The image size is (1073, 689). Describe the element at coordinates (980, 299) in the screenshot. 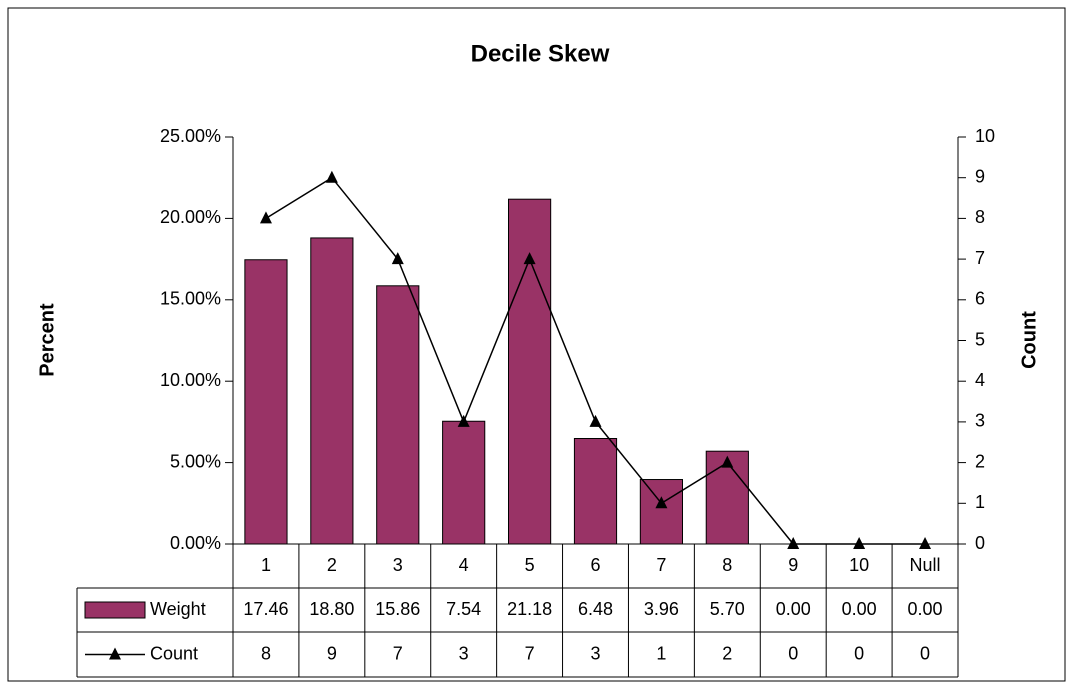

I see `y2-tick-label: 6` at that location.